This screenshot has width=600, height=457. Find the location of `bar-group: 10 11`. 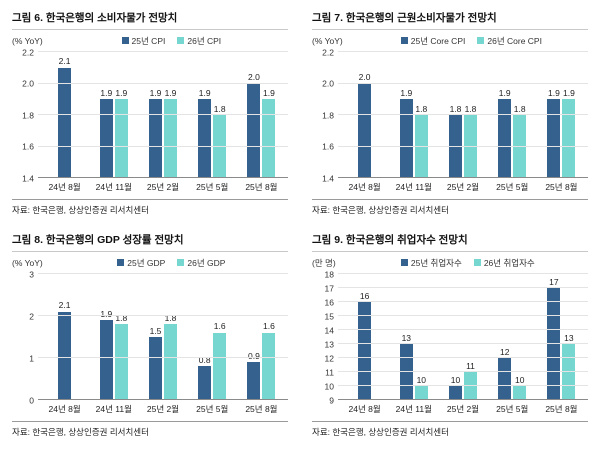

bar-group: 10 11 is located at coordinates (462, 337).